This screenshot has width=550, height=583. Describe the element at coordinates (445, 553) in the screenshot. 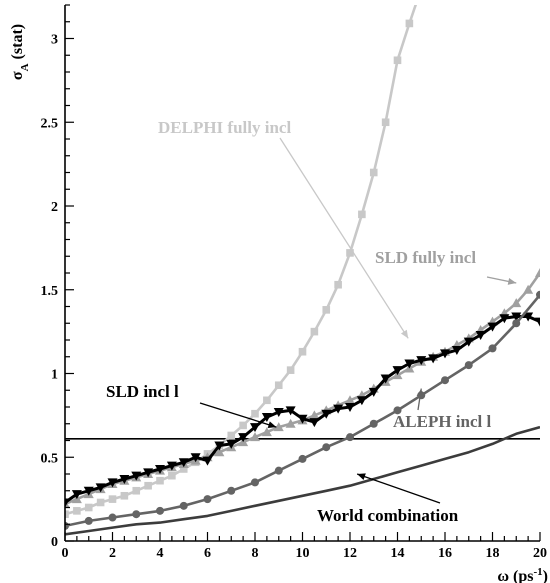

I see `x-tick-label: 16` at that location.